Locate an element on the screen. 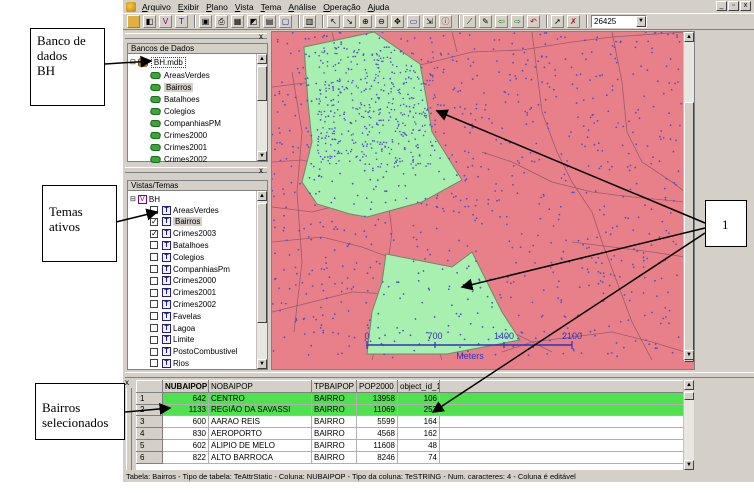 Image resolution: width=754 pixels, height=493 pixels. measure-icon: ⇲ is located at coordinates (429, 21).